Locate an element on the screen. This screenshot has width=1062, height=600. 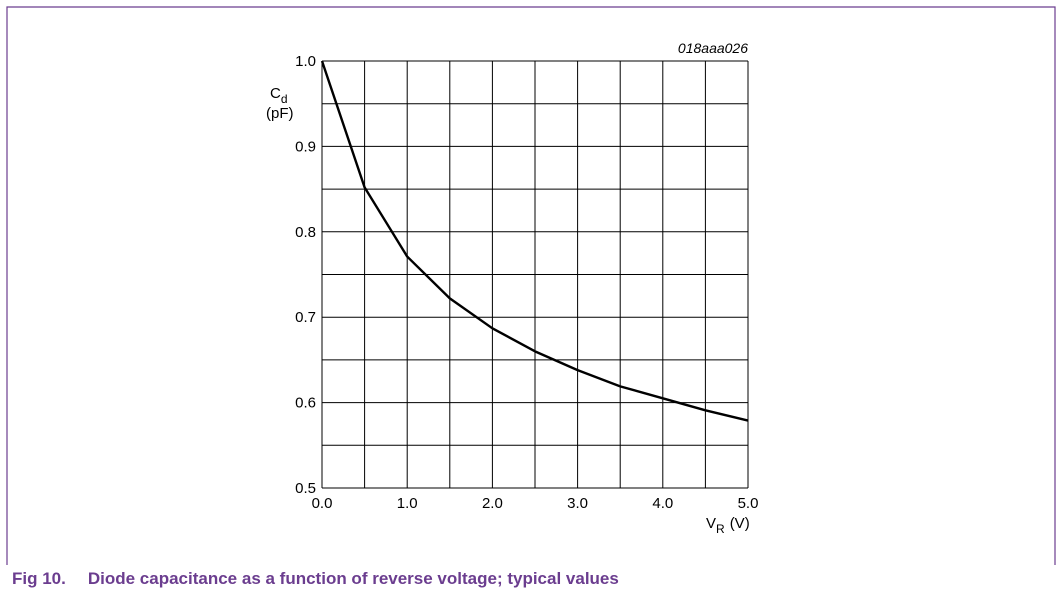
figure-code: 018aaa026 is located at coordinates (713, 48).